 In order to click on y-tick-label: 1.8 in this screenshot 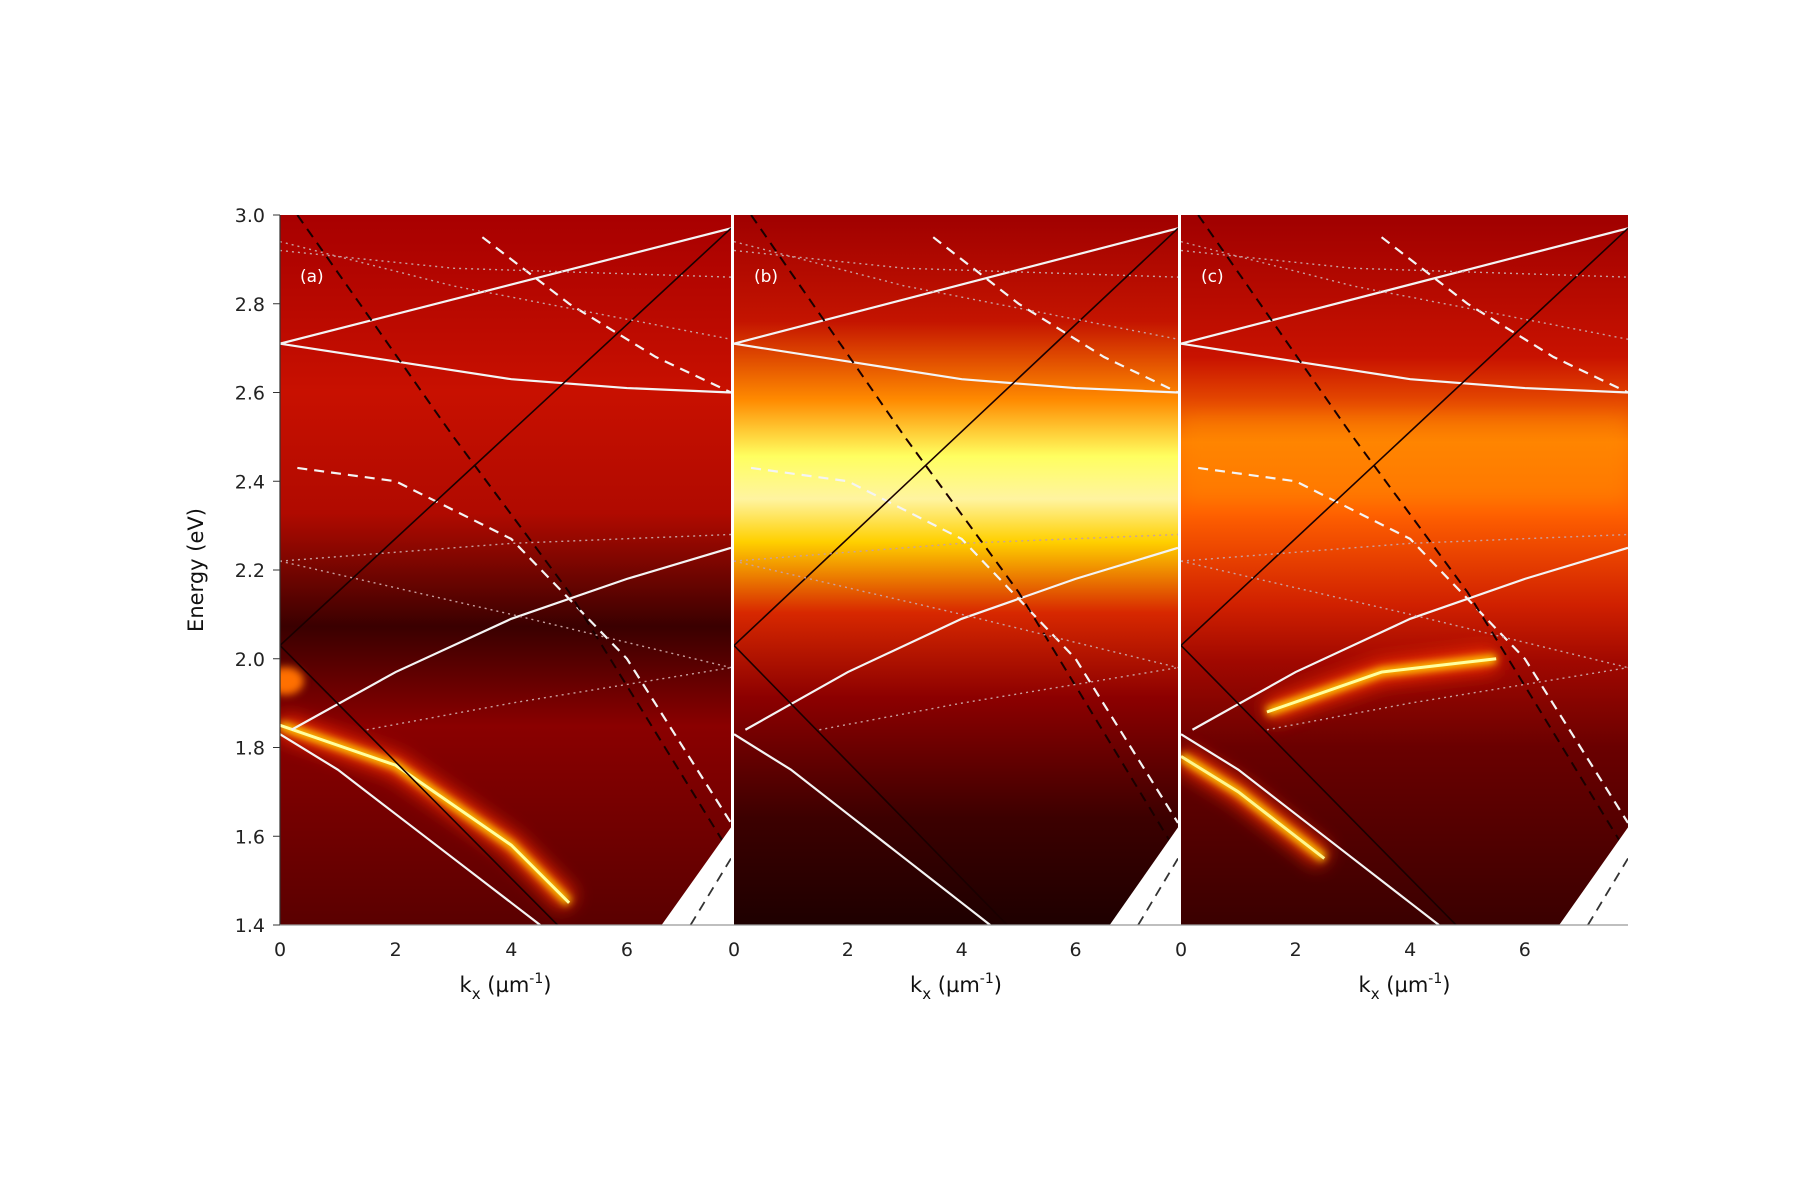, I will do `click(250, 749)`.